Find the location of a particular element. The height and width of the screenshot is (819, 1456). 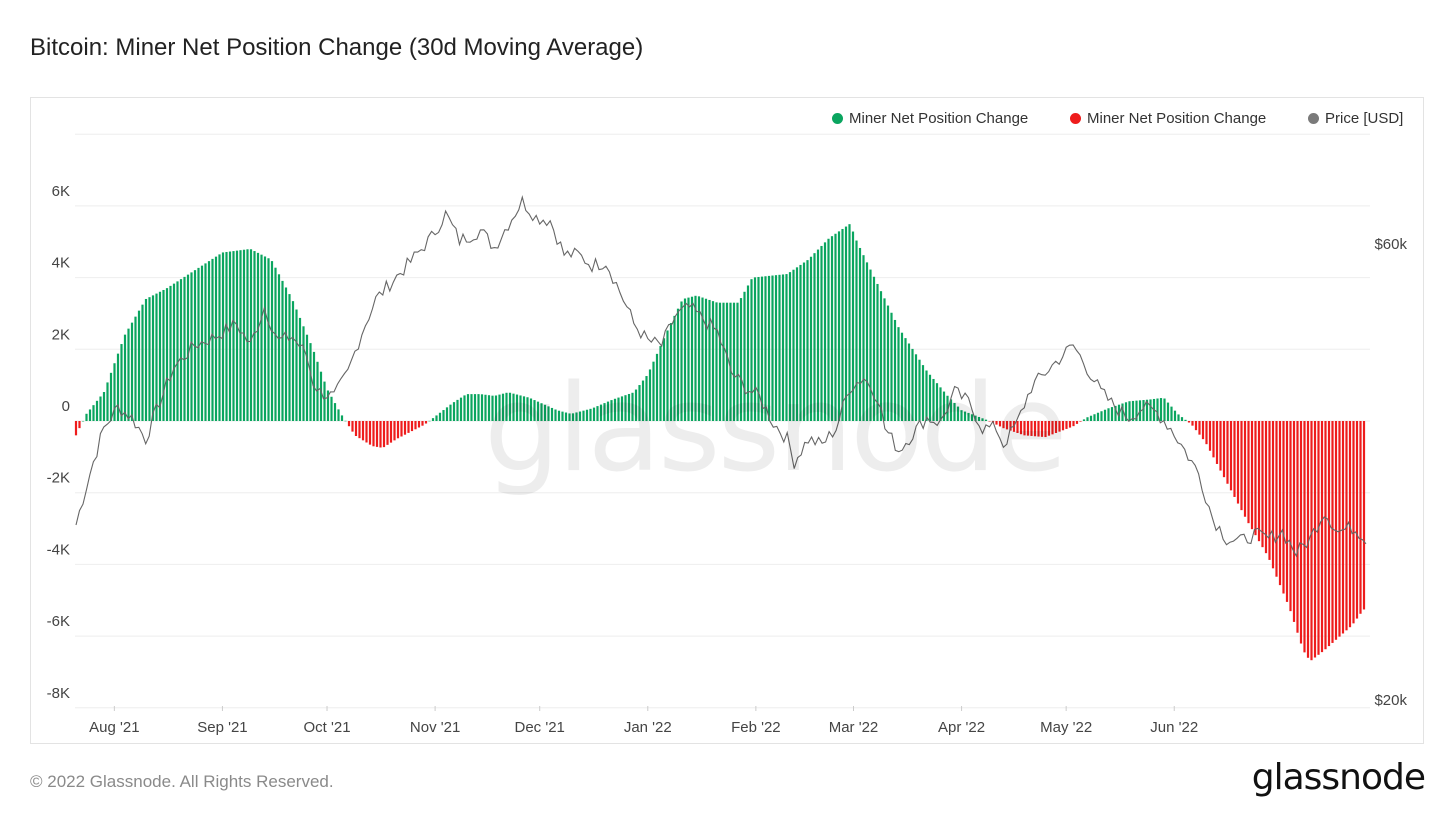

legend-label: Miner Net Position Change is located at coordinates (1177, 118).